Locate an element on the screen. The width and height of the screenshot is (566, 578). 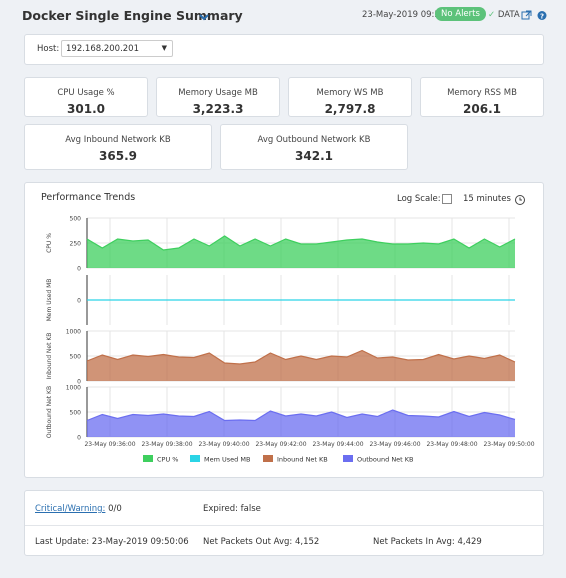
x-tick-label: 23-May 09:40:00 is located at coordinates (223, 444).